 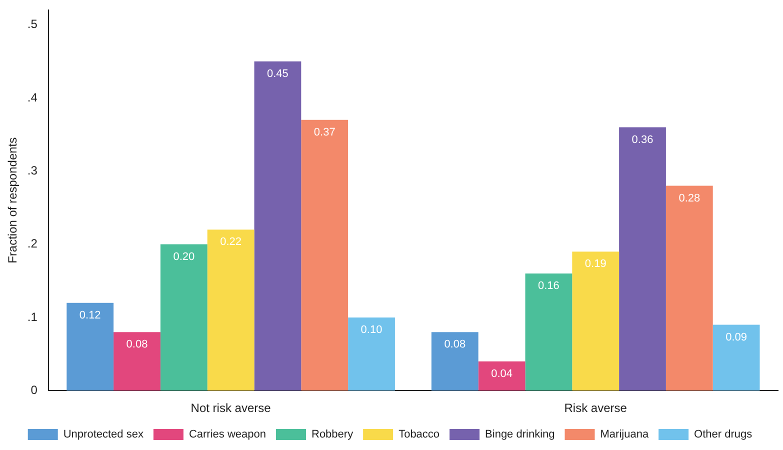 I want to click on legend-label: Tobacco, so click(x=419, y=434).